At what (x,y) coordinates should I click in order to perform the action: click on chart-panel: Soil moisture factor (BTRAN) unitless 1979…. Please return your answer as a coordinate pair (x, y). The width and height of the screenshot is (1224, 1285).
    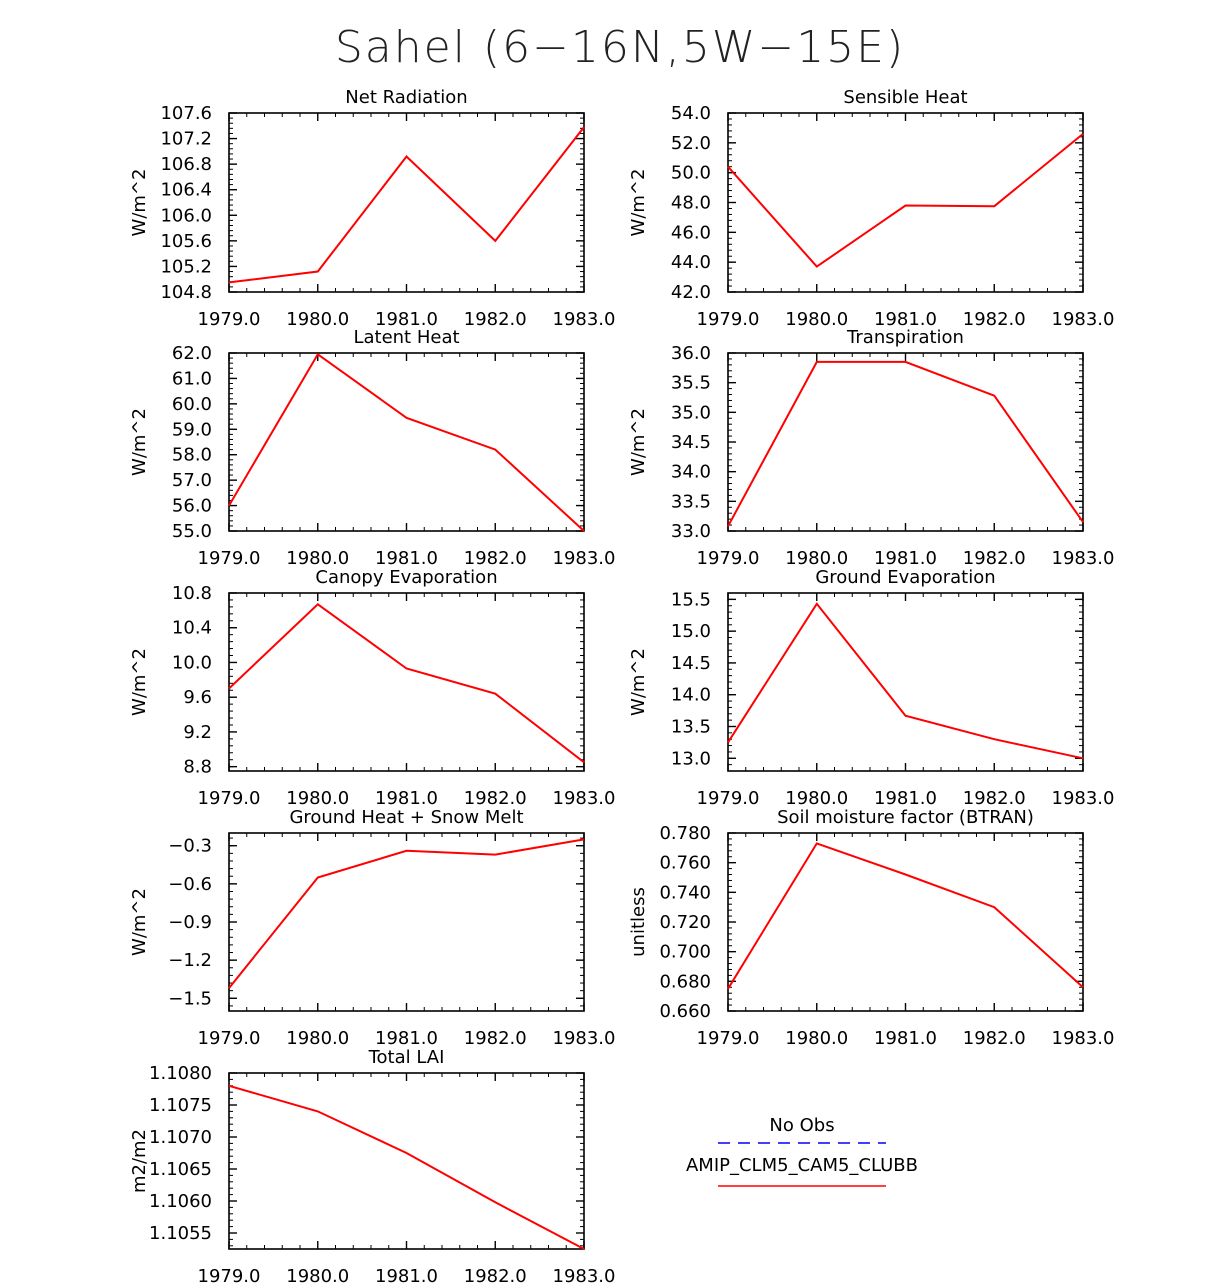
    Looking at the image, I should click on (871, 928).